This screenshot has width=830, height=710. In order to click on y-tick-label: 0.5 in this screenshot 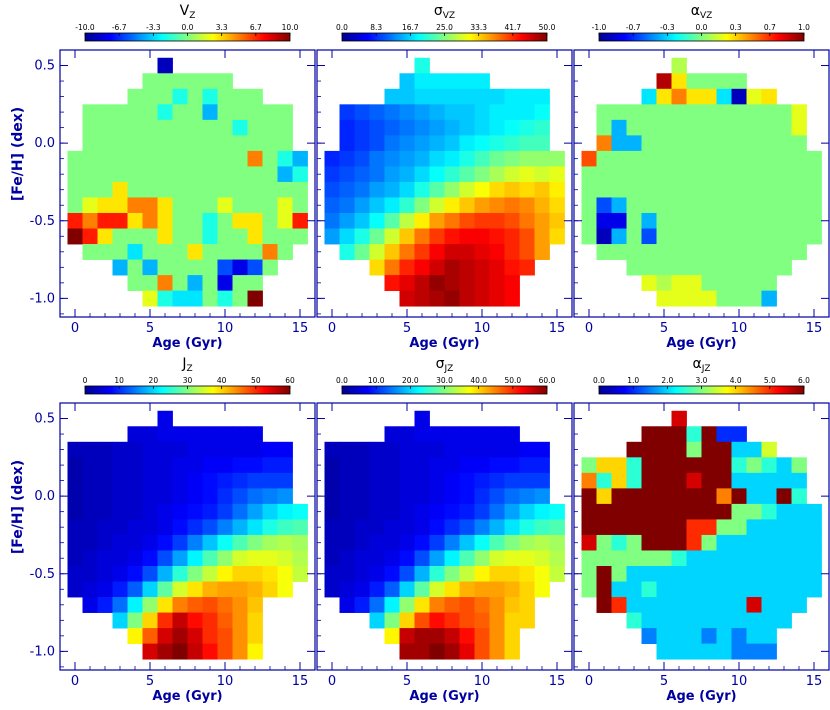, I will do `click(44, 66)`.